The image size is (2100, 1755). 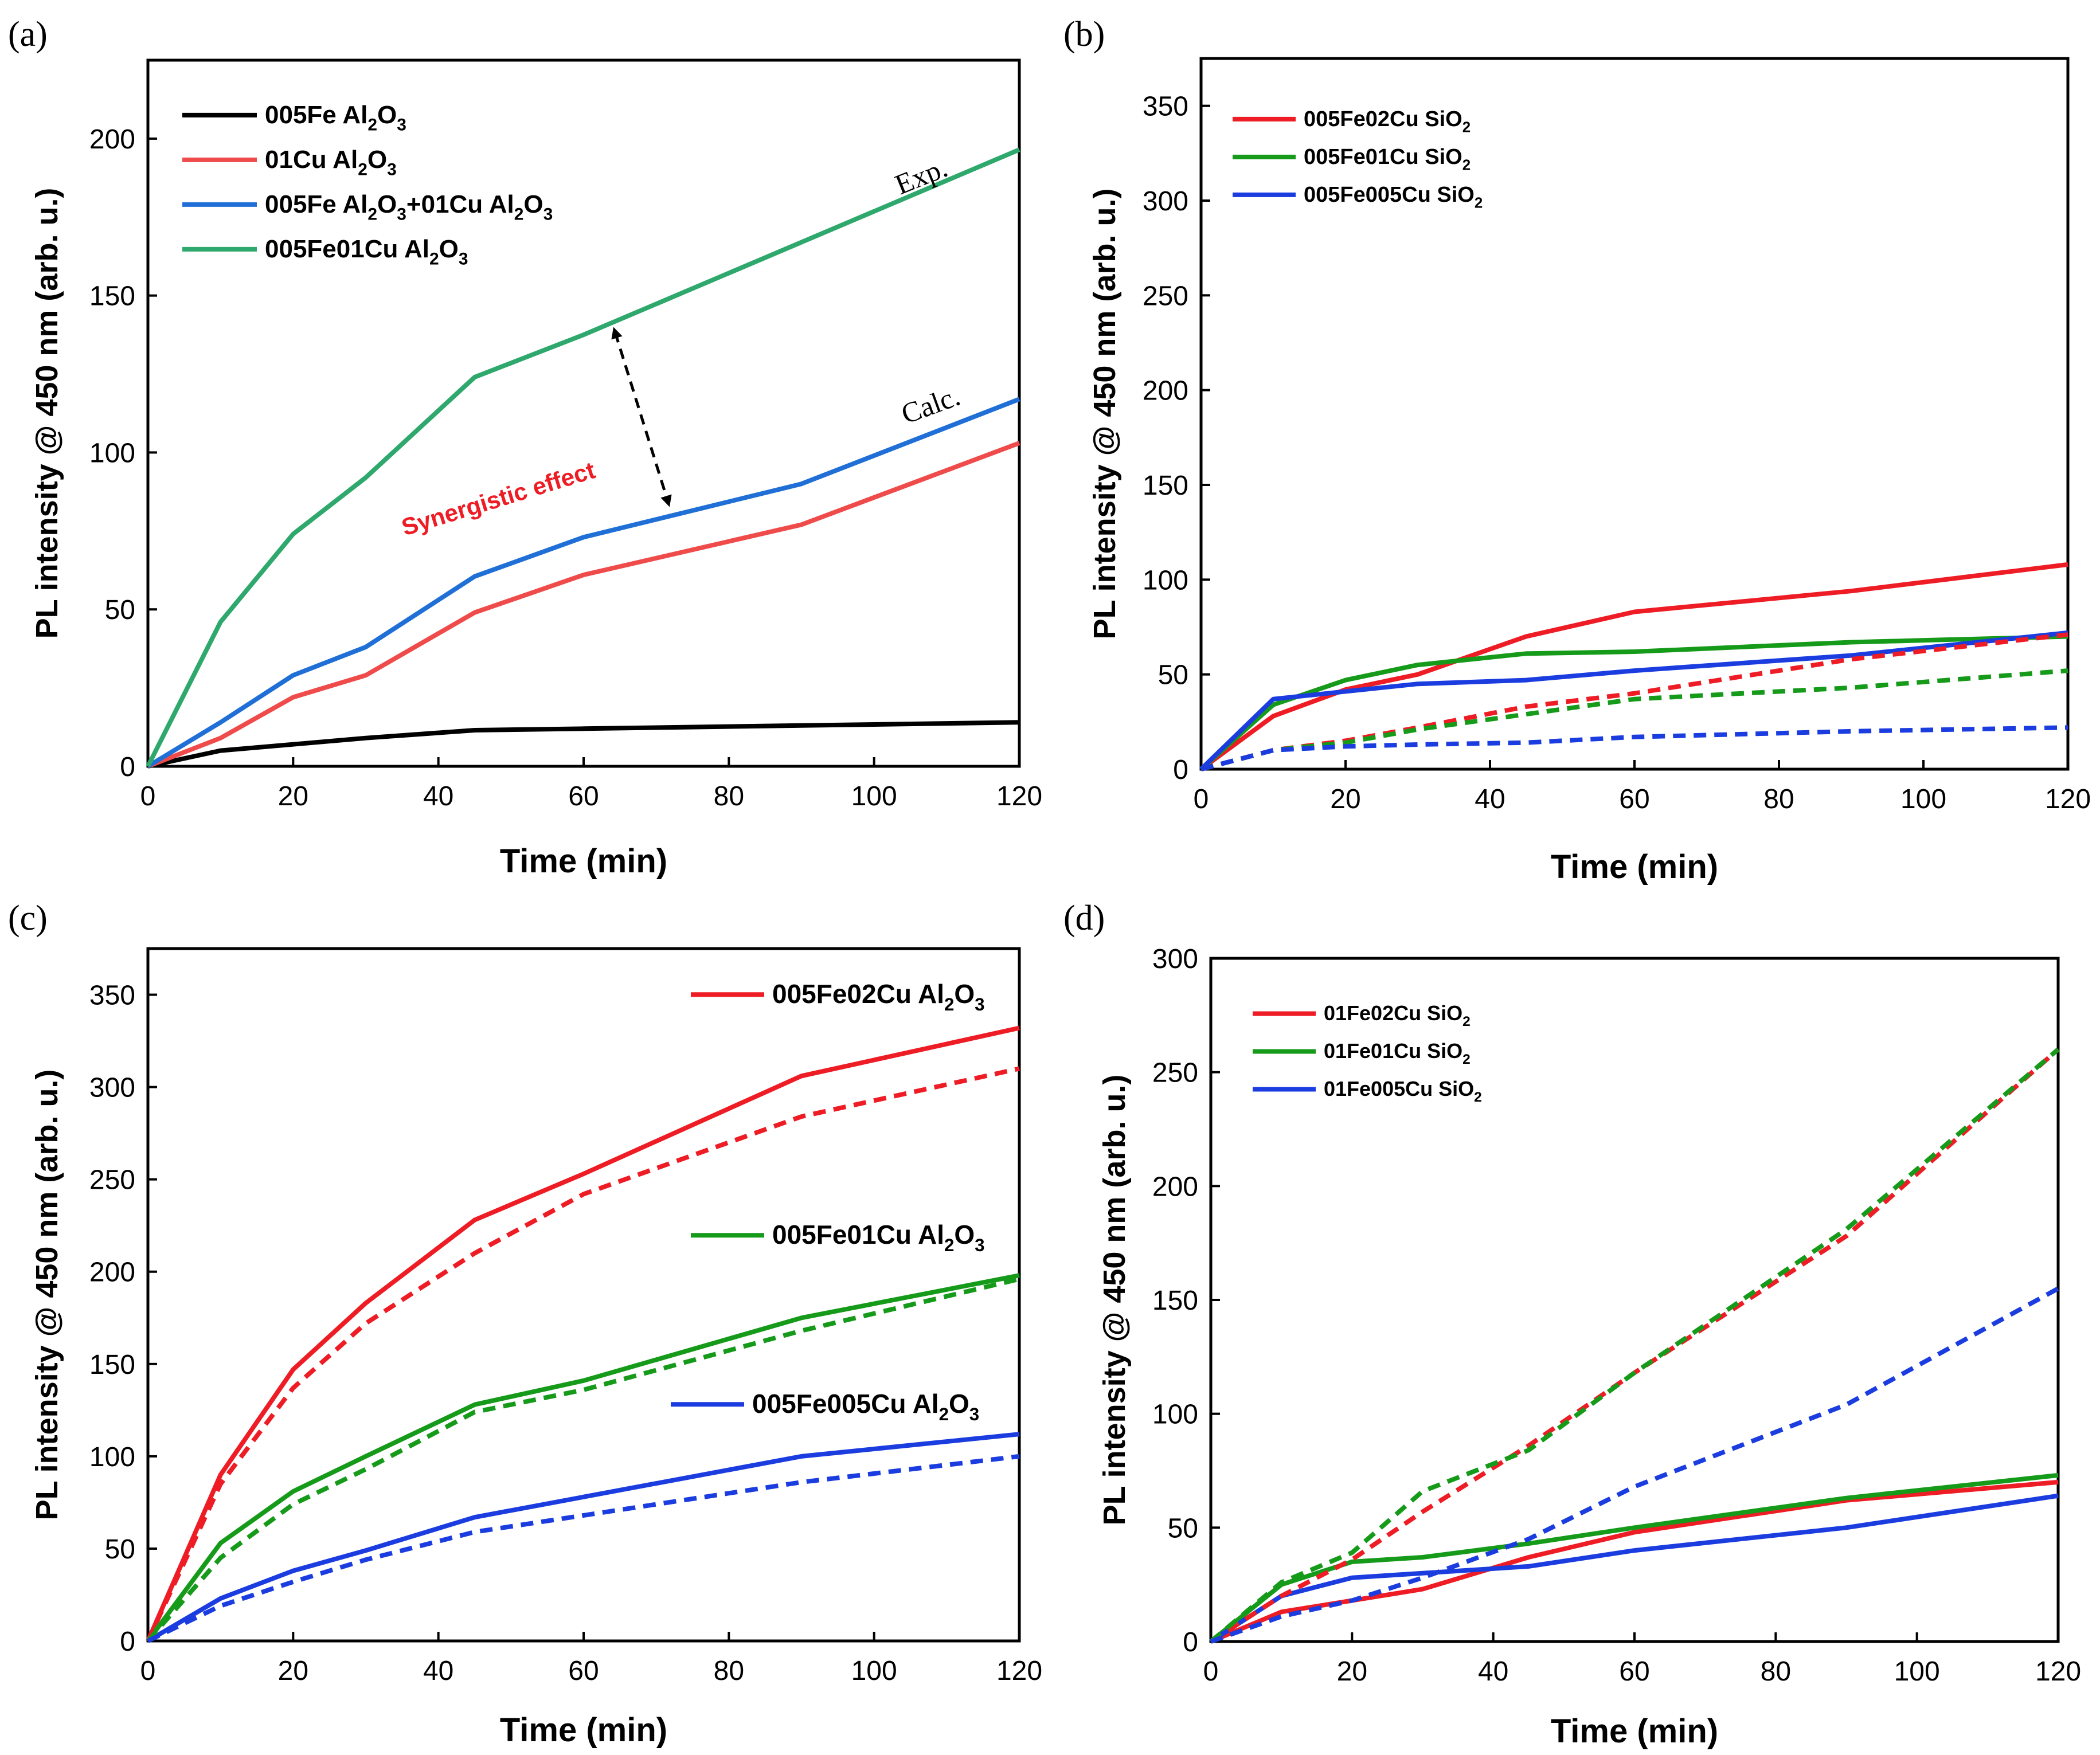 I want to click on series-line-01fe01cu-sio2-calc, so click(x=1634, y=1345).